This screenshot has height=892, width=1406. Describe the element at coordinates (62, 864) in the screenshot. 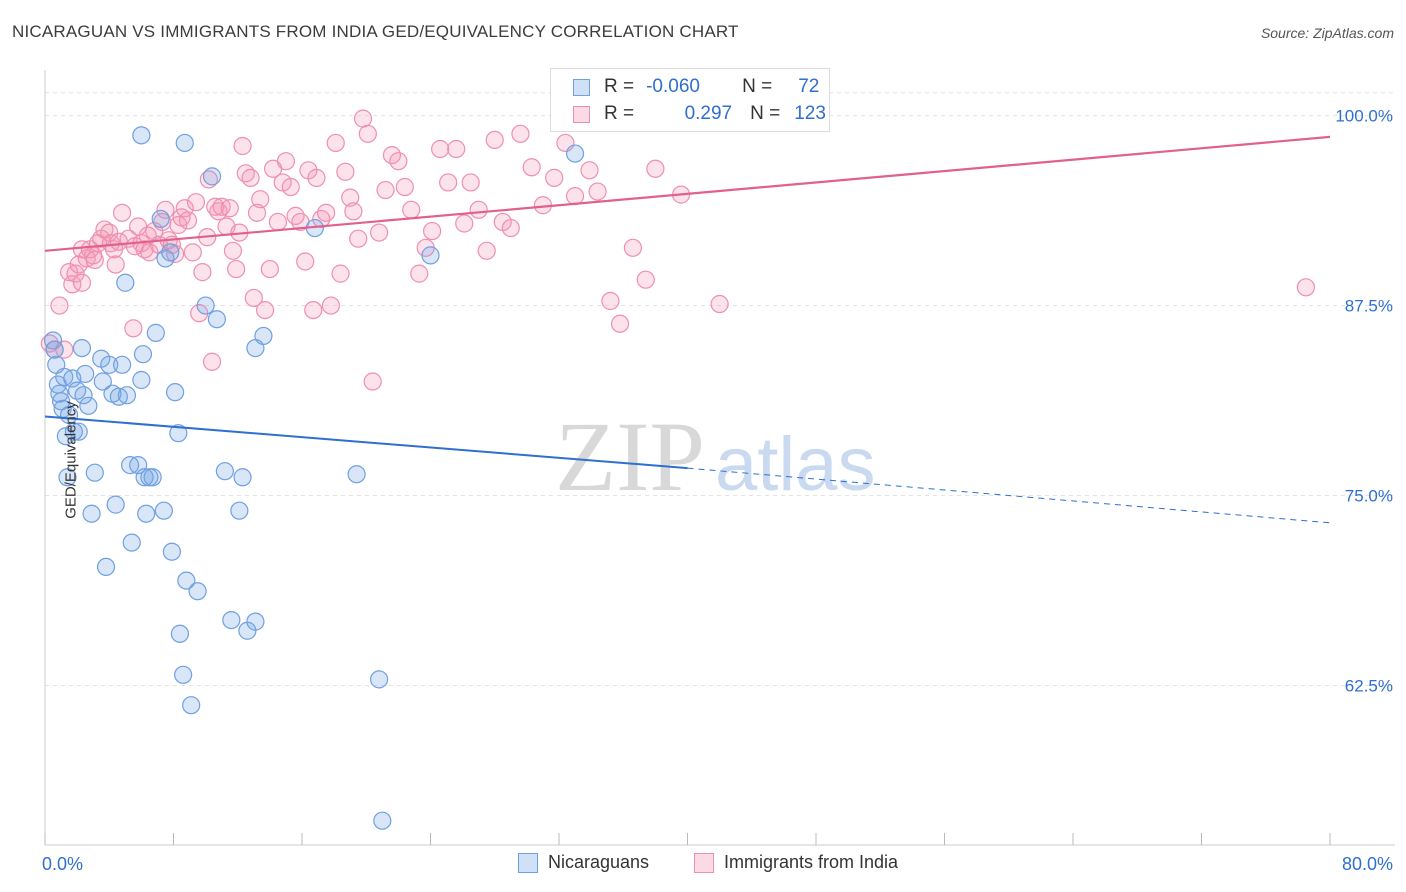

I see `x-tick-label: 0.0%` at that location.